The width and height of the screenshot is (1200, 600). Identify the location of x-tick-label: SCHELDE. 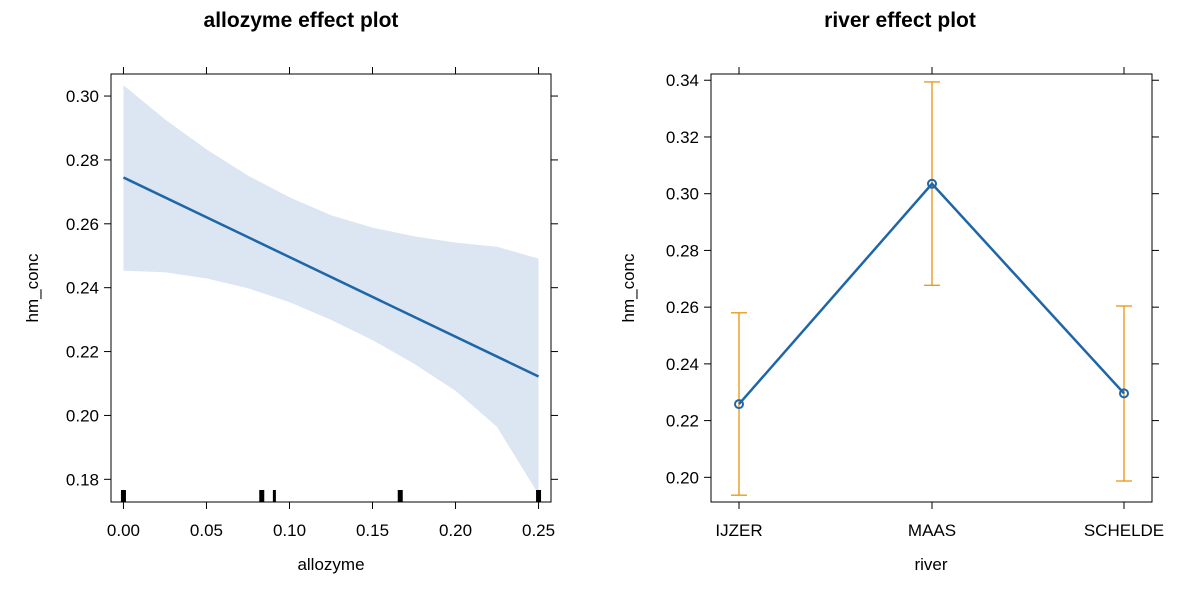
(1124, 530).